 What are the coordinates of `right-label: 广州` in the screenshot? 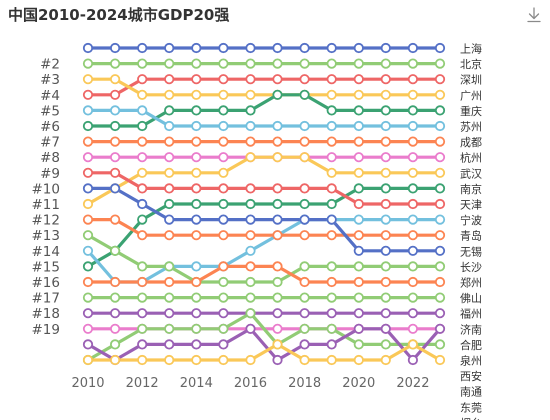 It's located at (471, 95).